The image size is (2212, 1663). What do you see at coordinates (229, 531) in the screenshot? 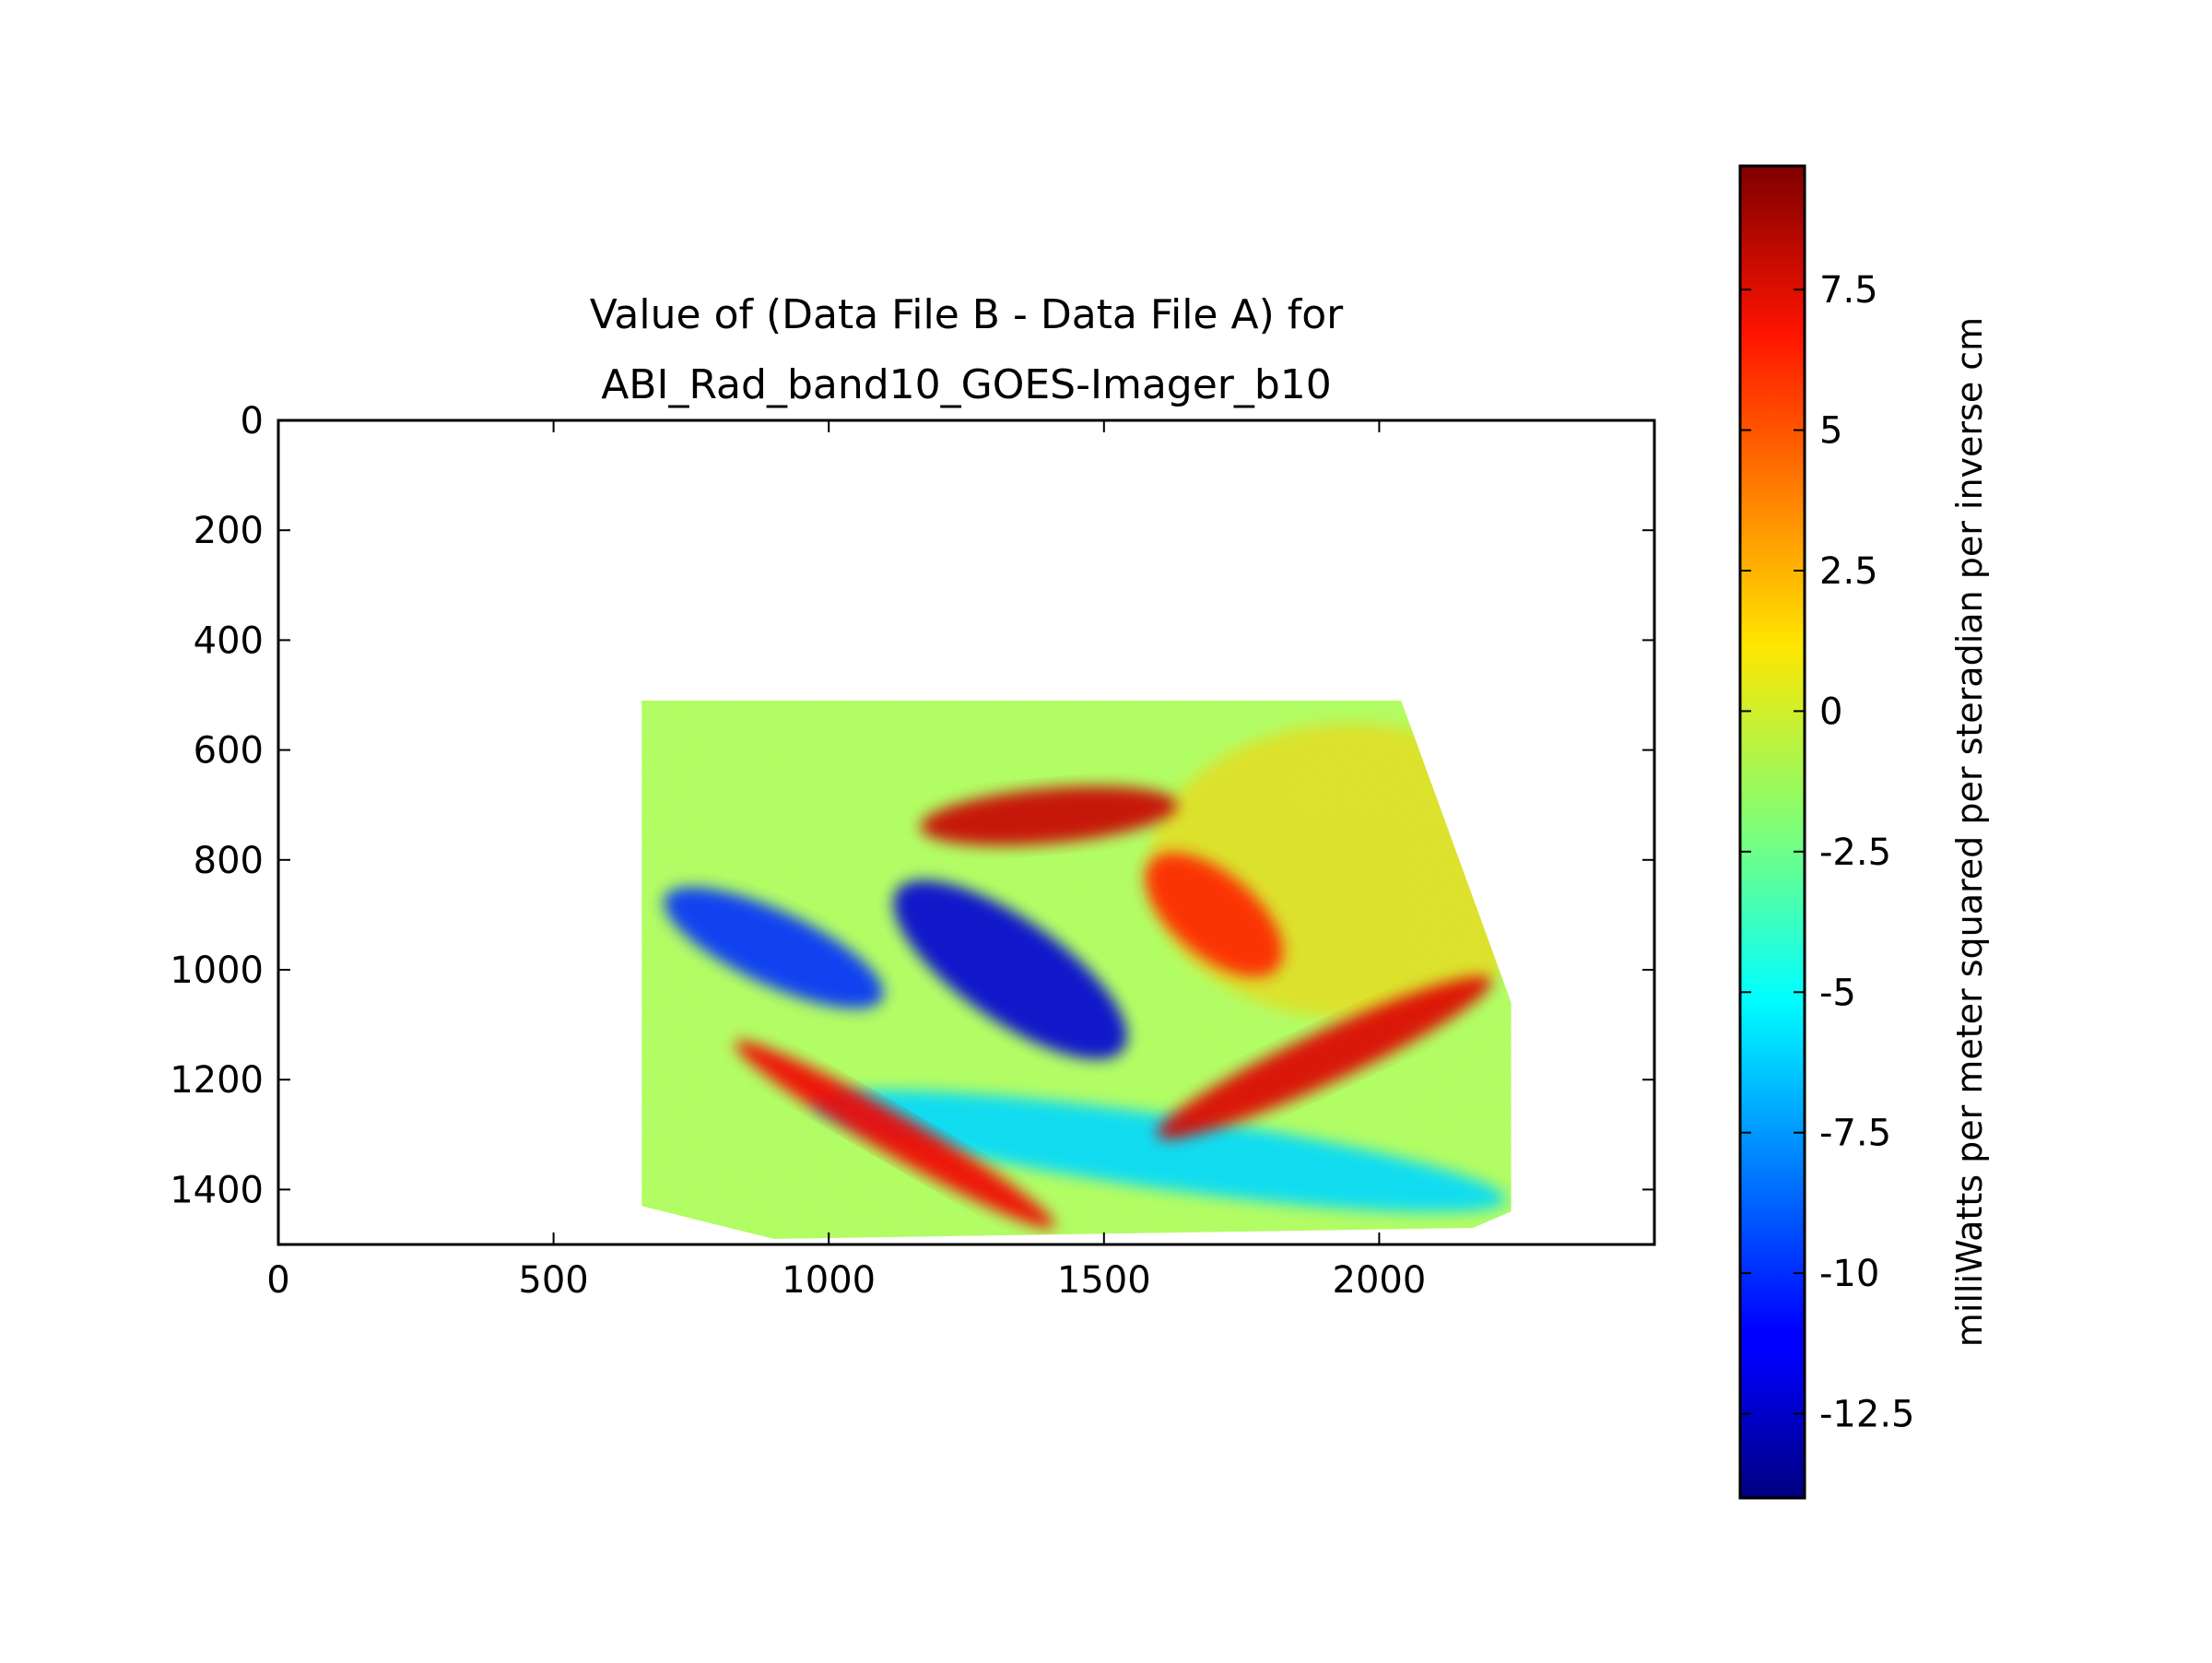
I see `y-tick-label: 200` at bounding box center [229, 531].